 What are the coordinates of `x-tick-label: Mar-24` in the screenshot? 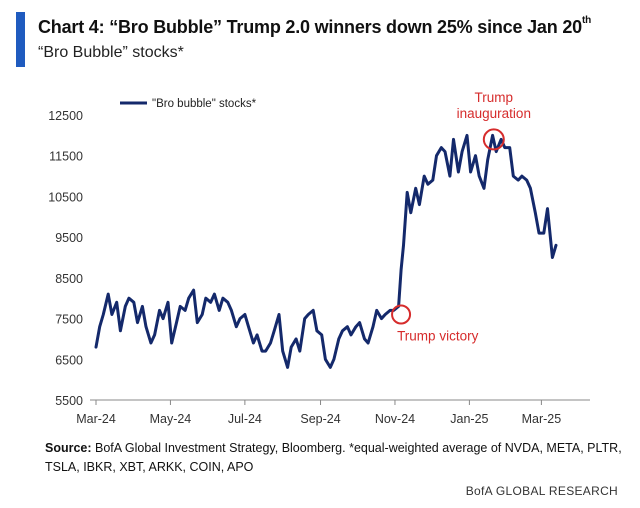 It's located at (96, 419).